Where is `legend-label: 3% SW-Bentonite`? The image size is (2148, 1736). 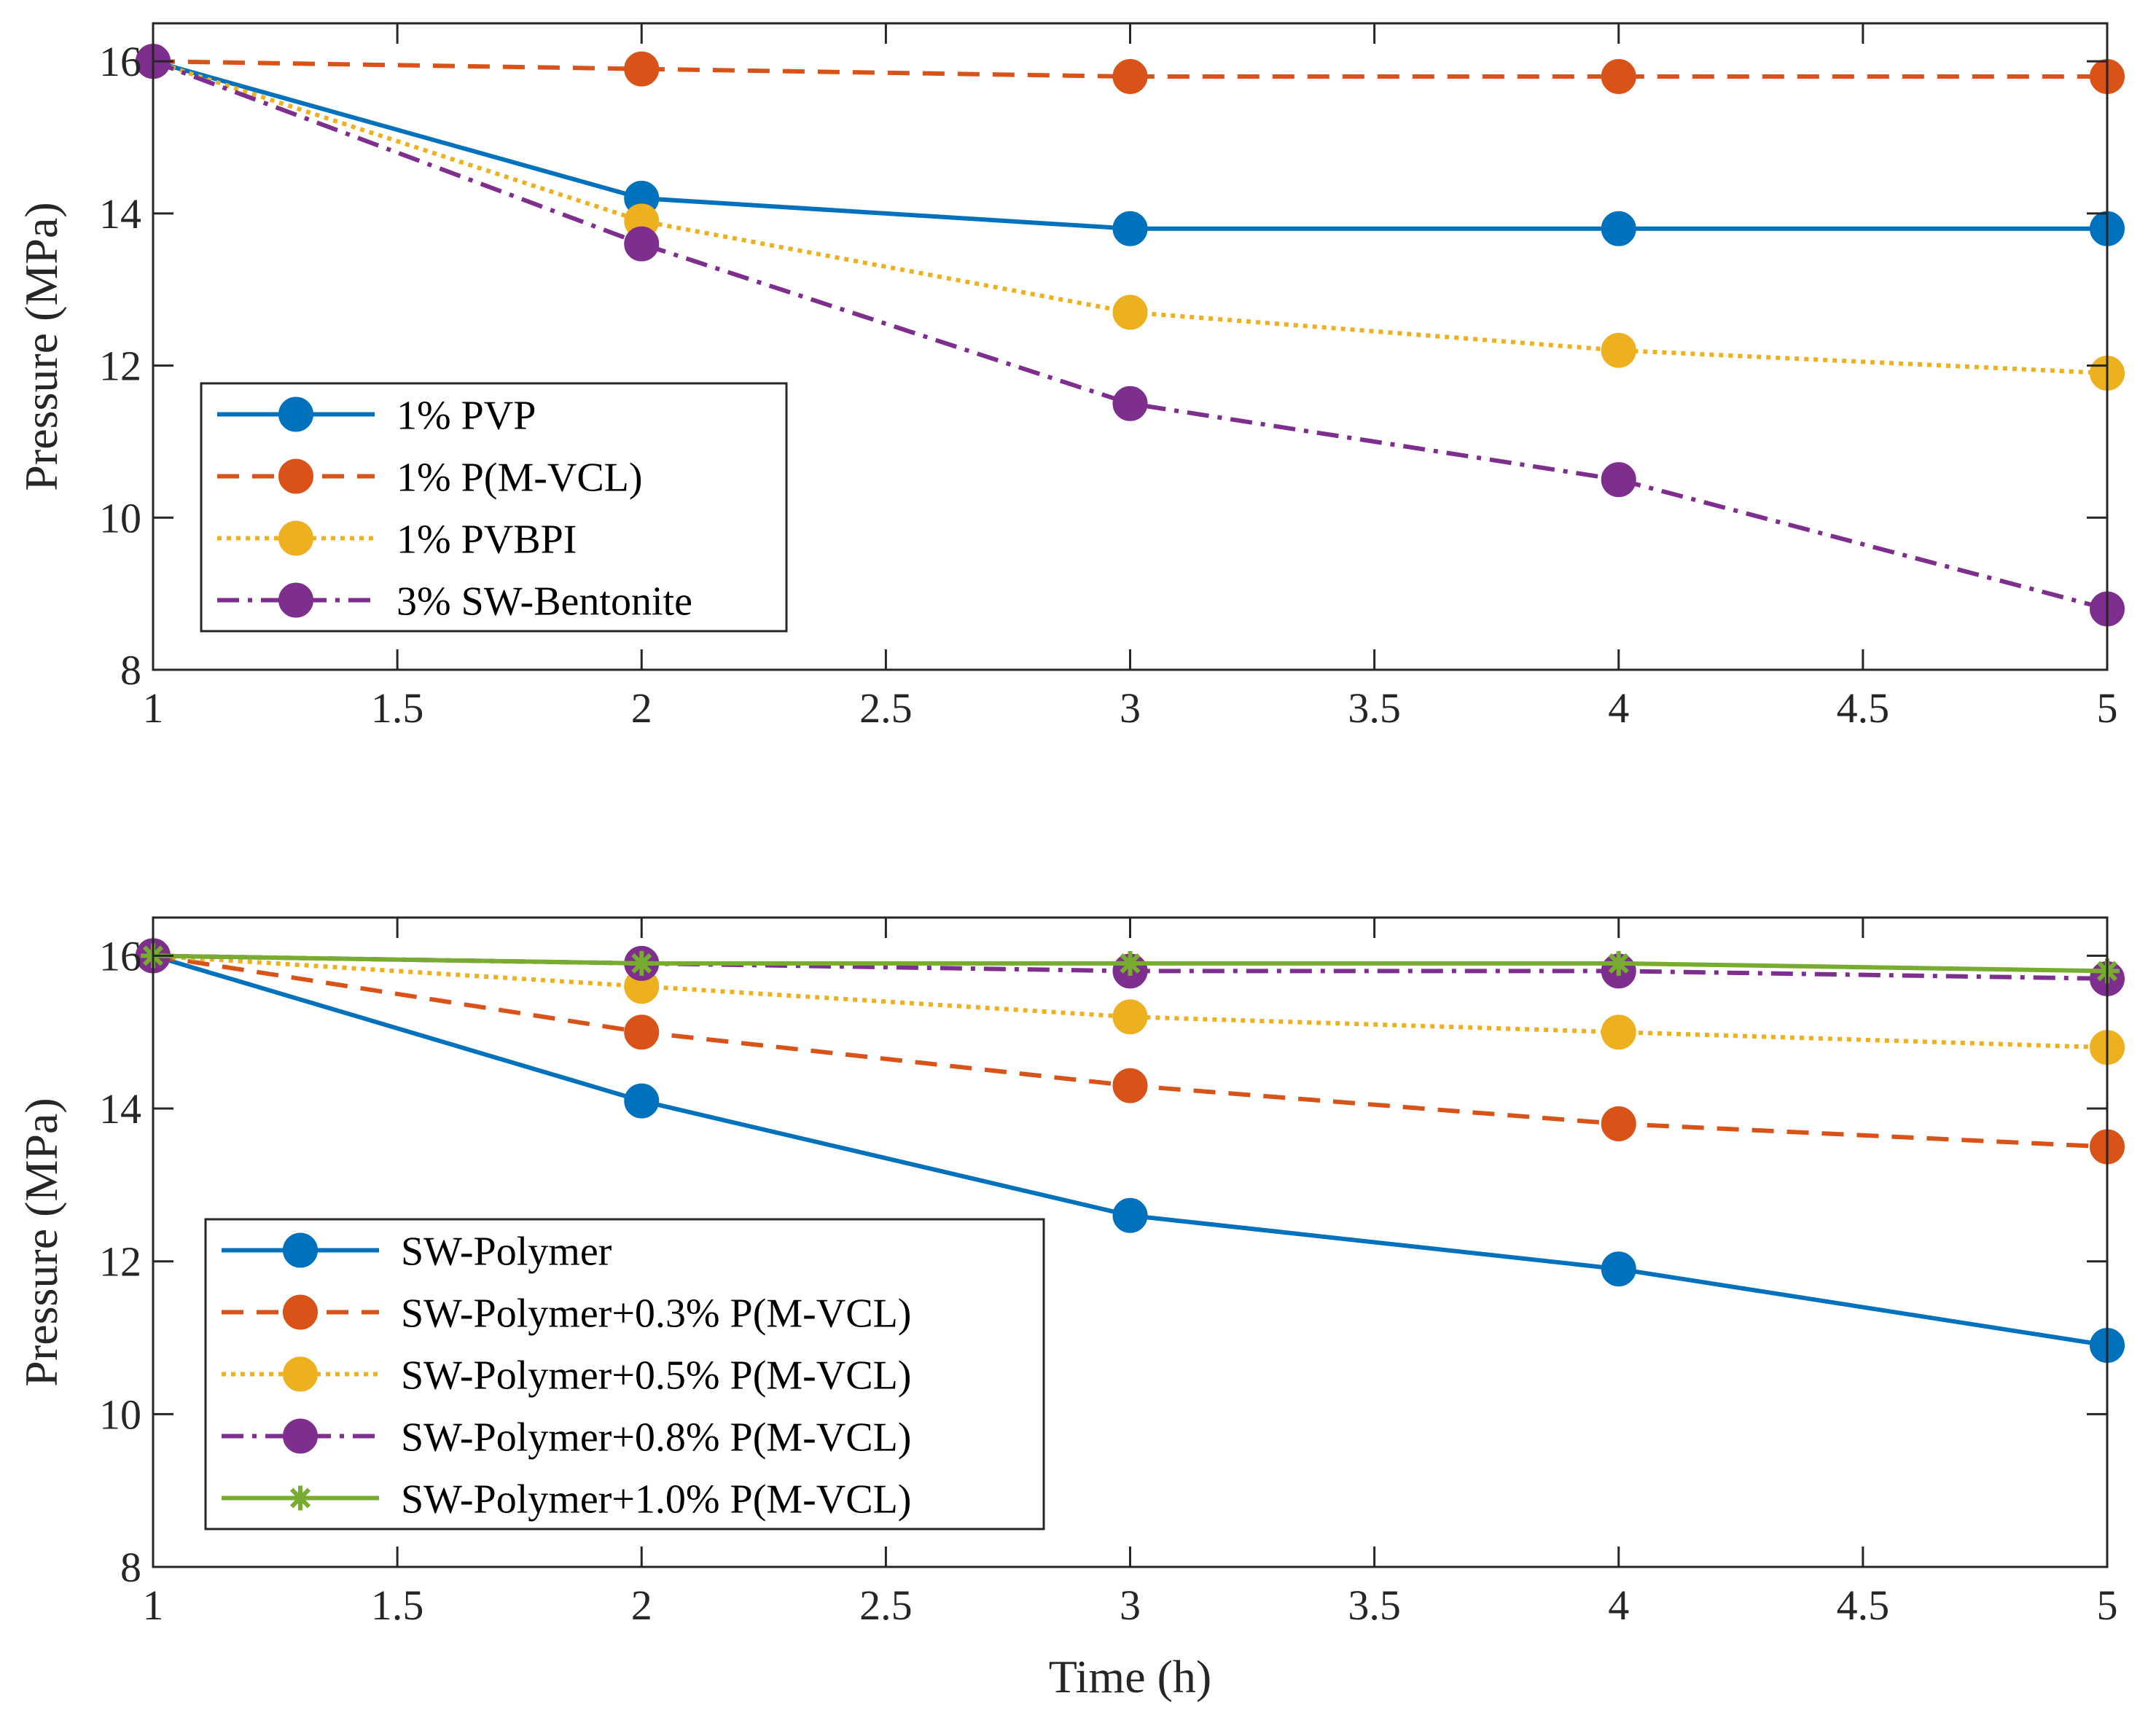 legend-label: 3% SW-Bentonite is located at coordinates (544, 602).